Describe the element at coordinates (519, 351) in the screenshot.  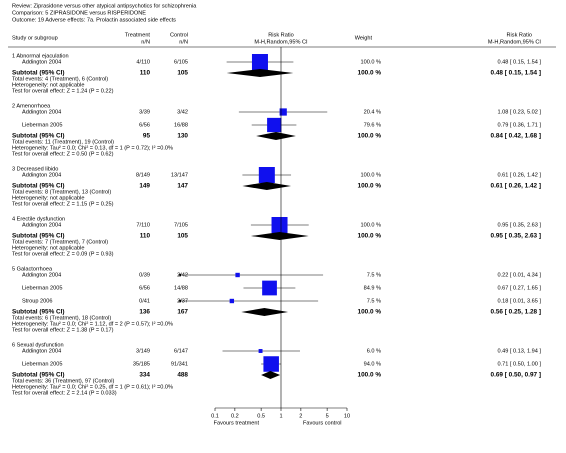
I see `effect-estimate: 0.49 [ 0.13, 1.94 ]` at that location.